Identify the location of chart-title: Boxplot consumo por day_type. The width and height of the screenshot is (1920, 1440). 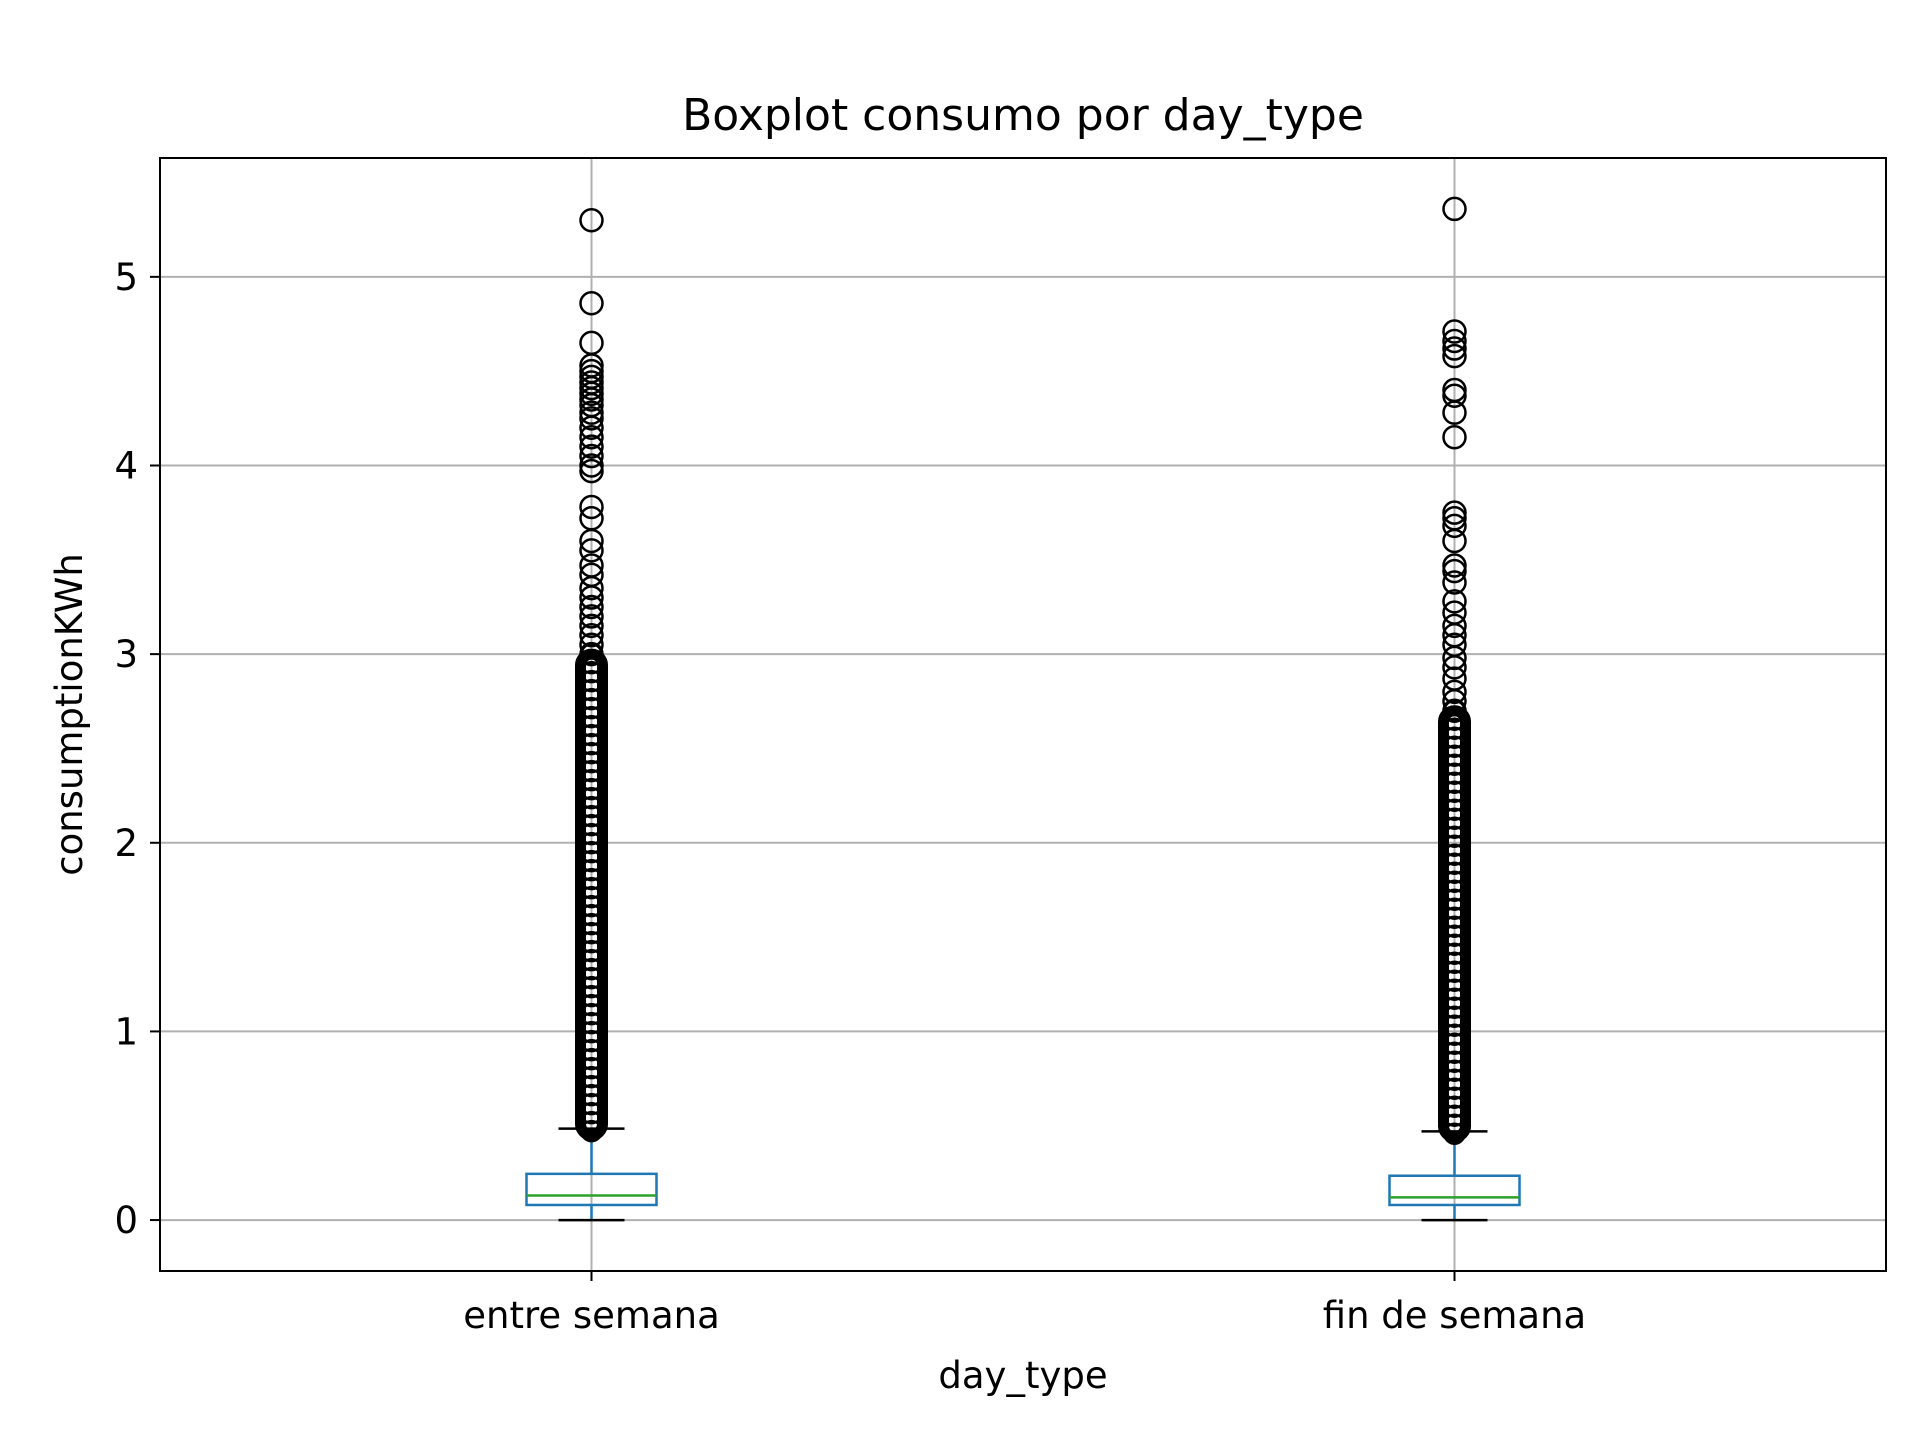
(1023, 115).